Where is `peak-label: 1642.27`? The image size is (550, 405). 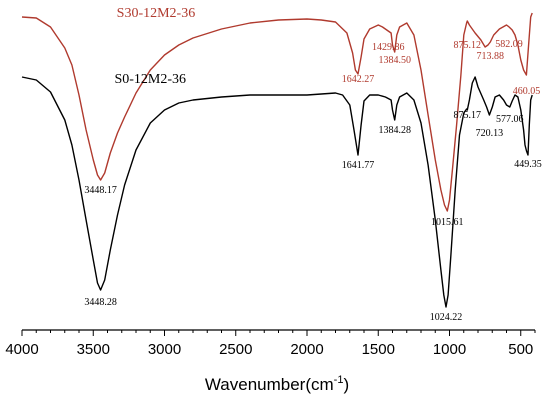
peak-label: 1642.27 is located at coordinates (358, 79).